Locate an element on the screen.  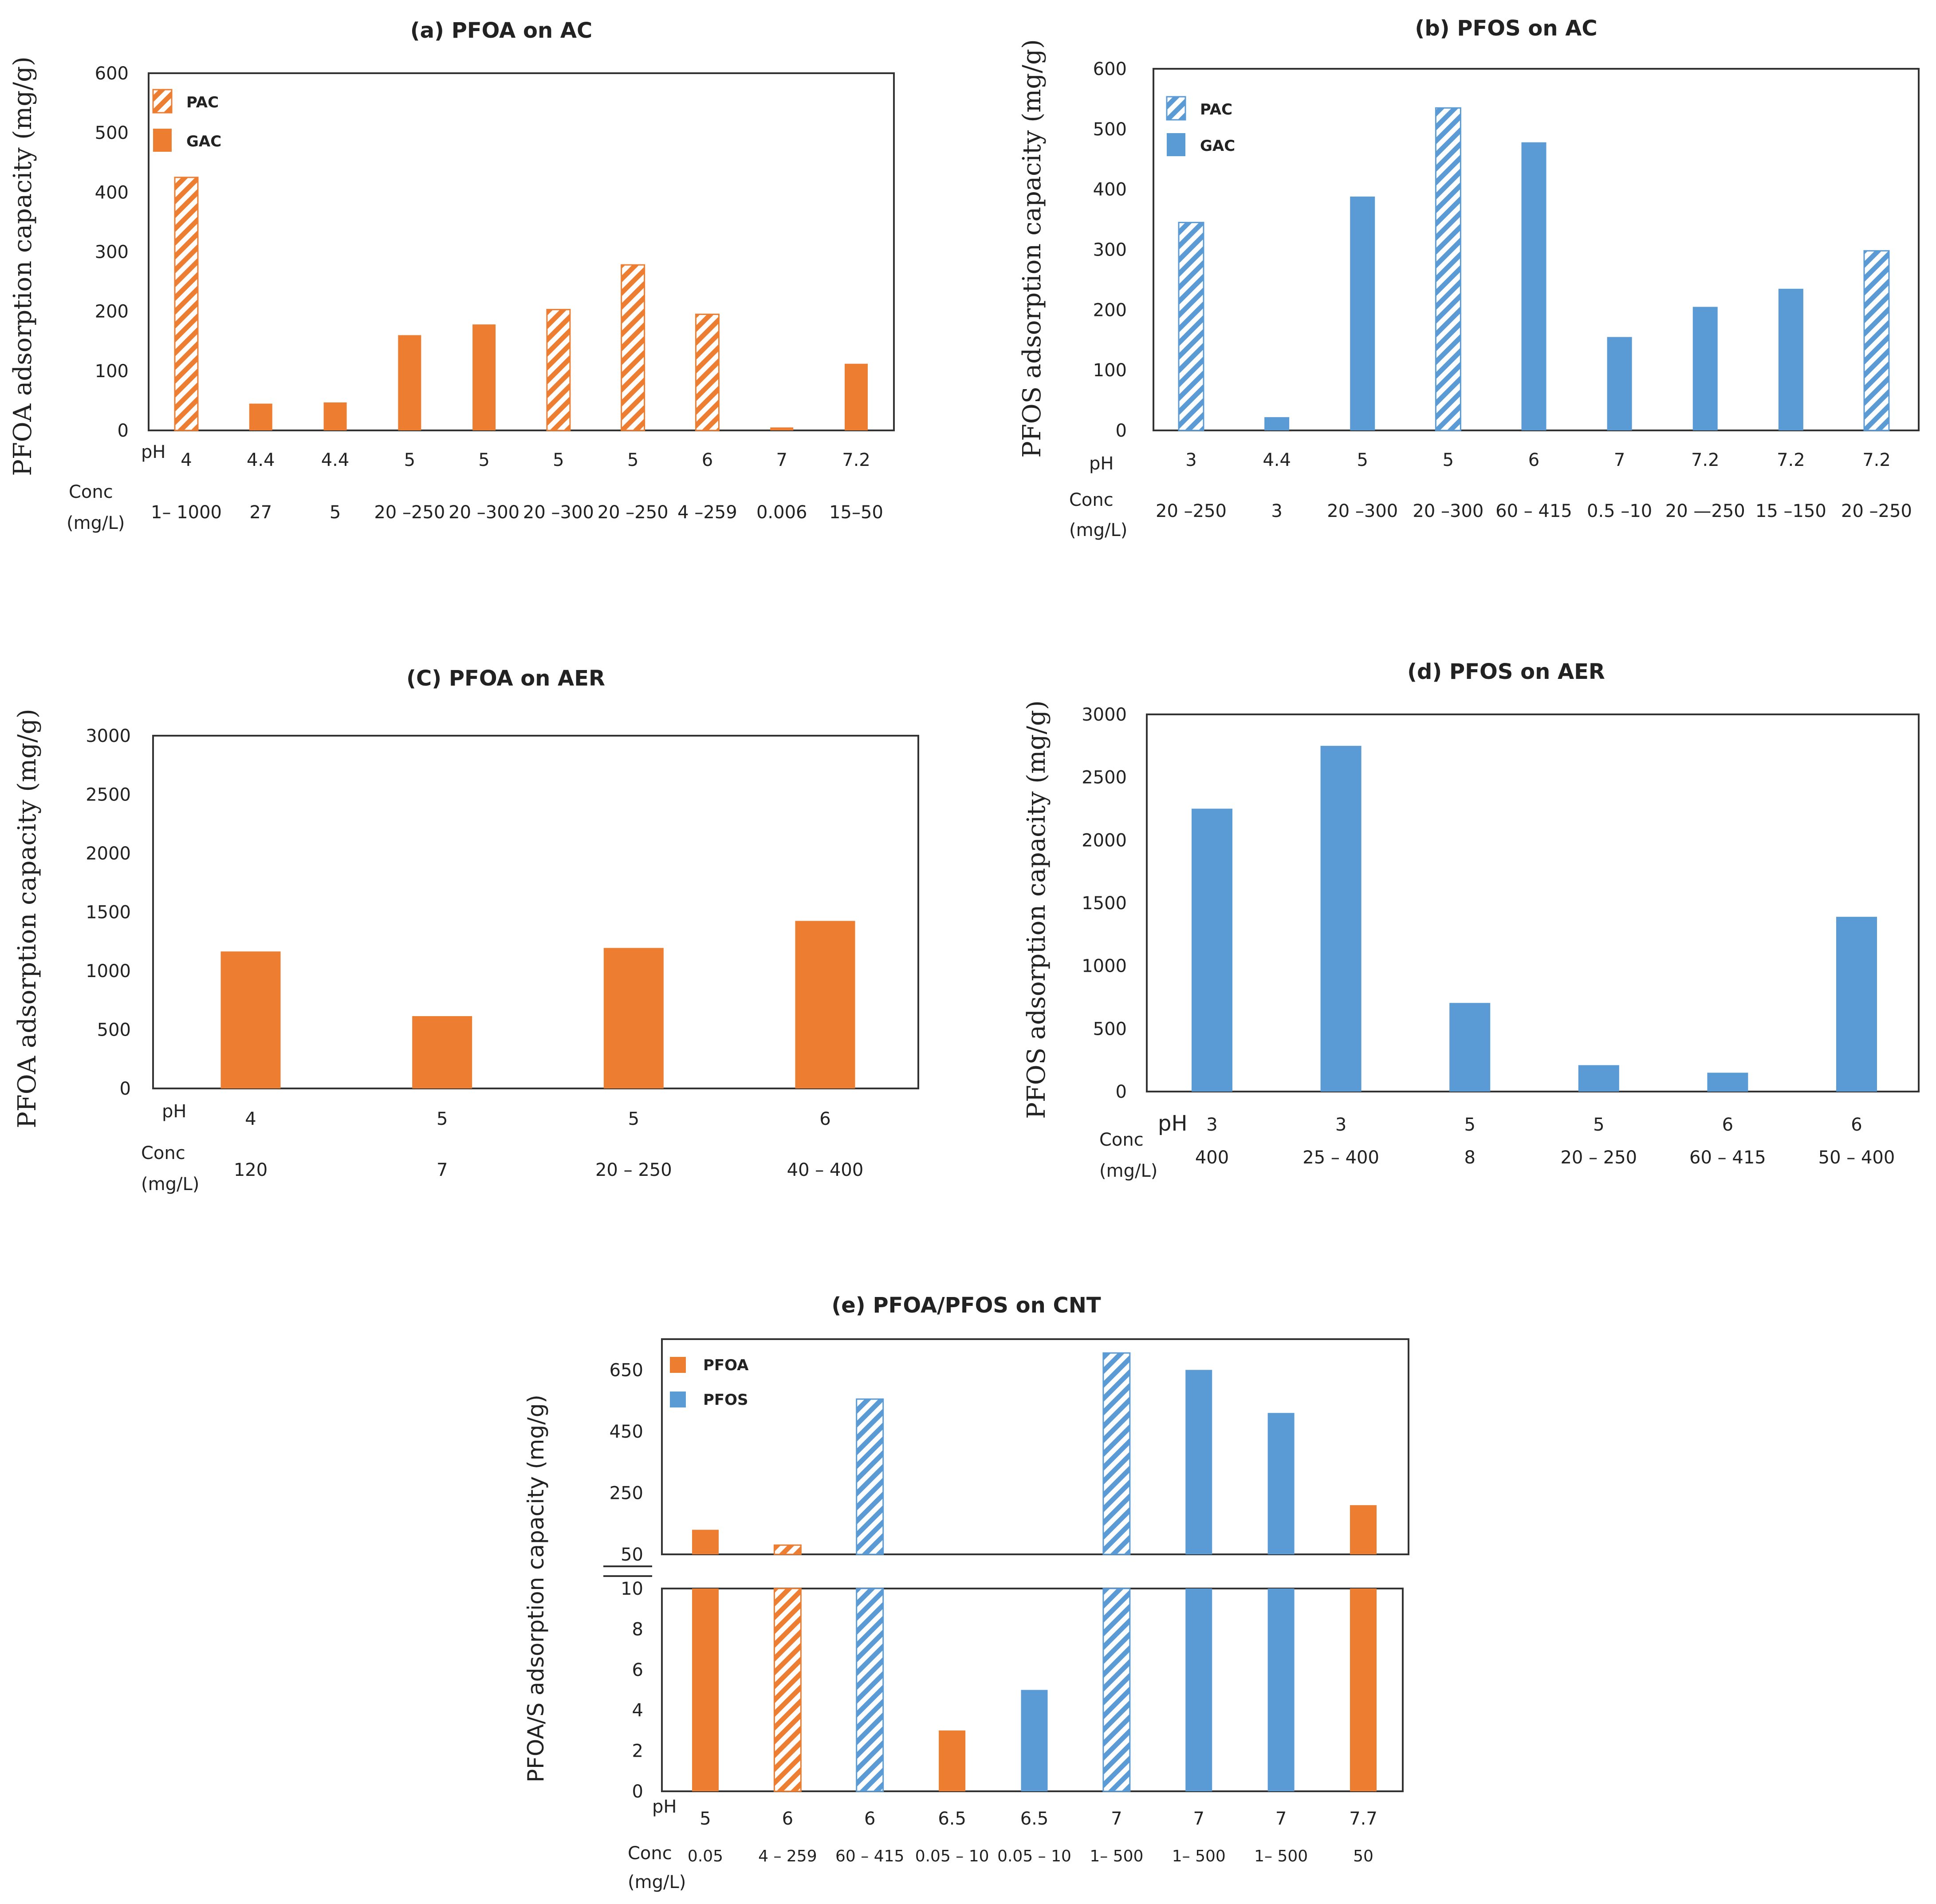
panel-c-ph-labels: 4 5 5 6 is located at coordinates (537, 1119).